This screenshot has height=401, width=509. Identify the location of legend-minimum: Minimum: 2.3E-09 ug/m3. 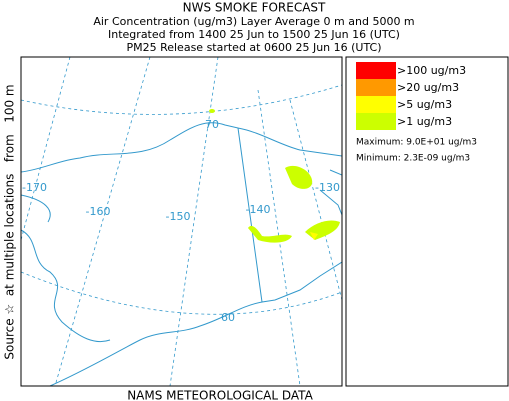
(413, 159).